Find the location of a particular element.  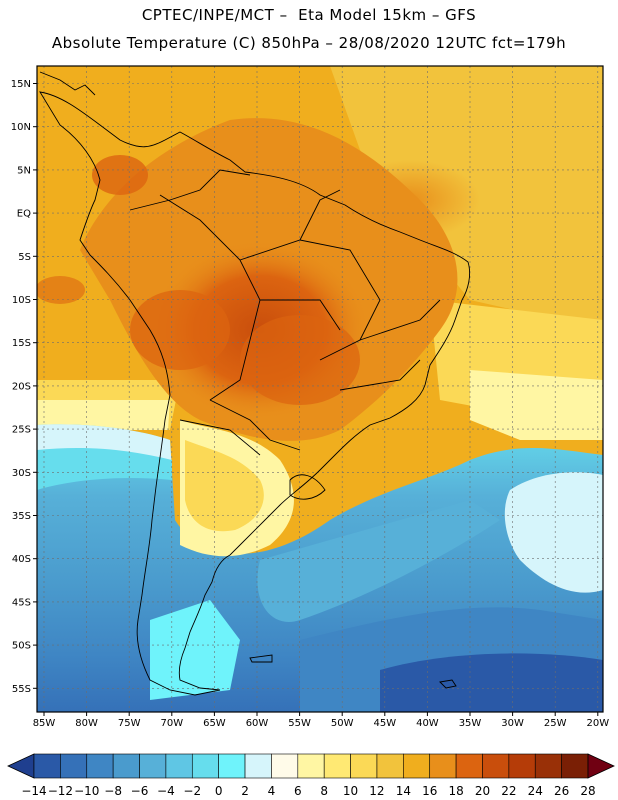

colorbar-label: 28 is located at coordinates (587, 791).